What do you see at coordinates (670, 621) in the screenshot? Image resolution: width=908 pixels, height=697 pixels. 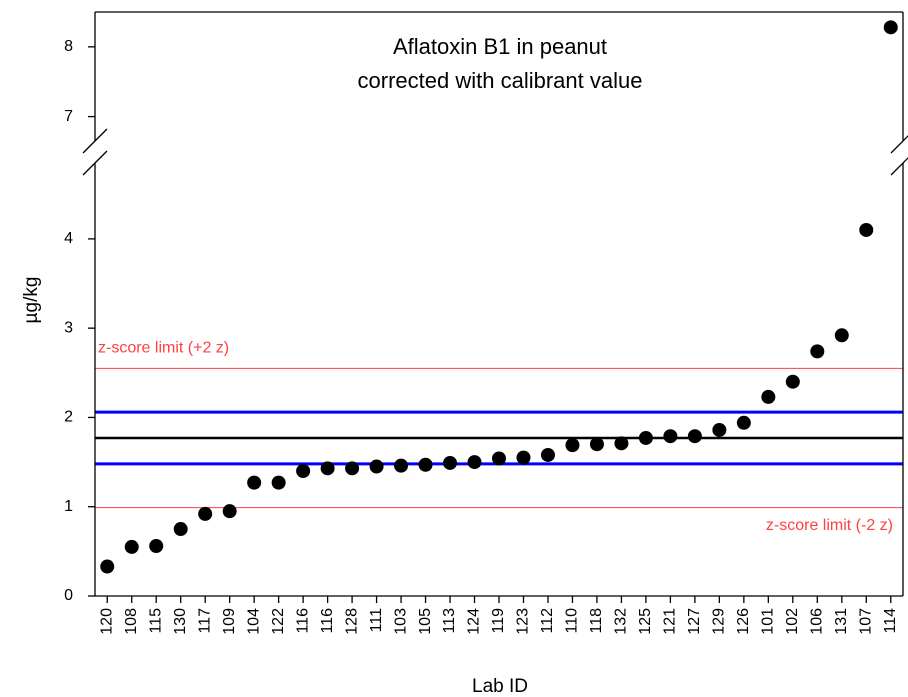 I see `x-tick-label: 121` at bounding box center [670, 621].